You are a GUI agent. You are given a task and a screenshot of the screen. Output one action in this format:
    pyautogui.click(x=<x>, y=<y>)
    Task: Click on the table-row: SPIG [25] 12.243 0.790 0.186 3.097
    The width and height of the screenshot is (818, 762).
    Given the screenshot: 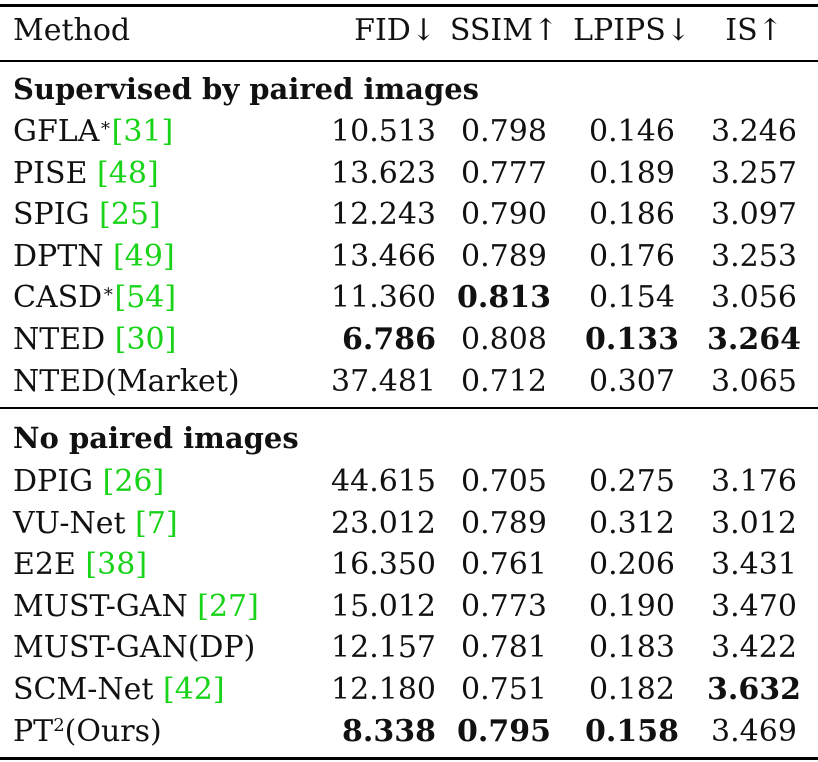 What is the action you would take?
    pyautogui.click(x=409, y=214)
    